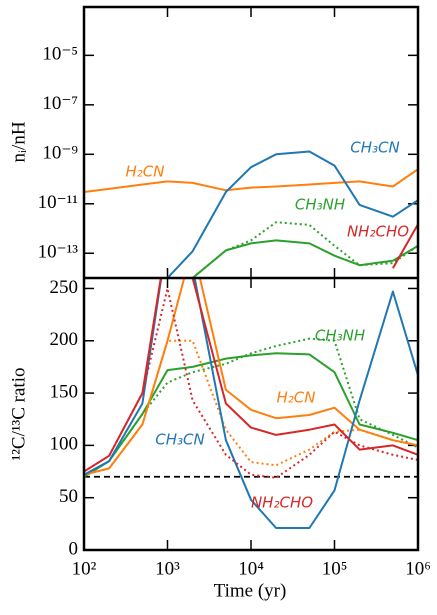  Describe the element at coordinates (64, 287) in the screenshot. I see `y-tick-label: 250` at that location.